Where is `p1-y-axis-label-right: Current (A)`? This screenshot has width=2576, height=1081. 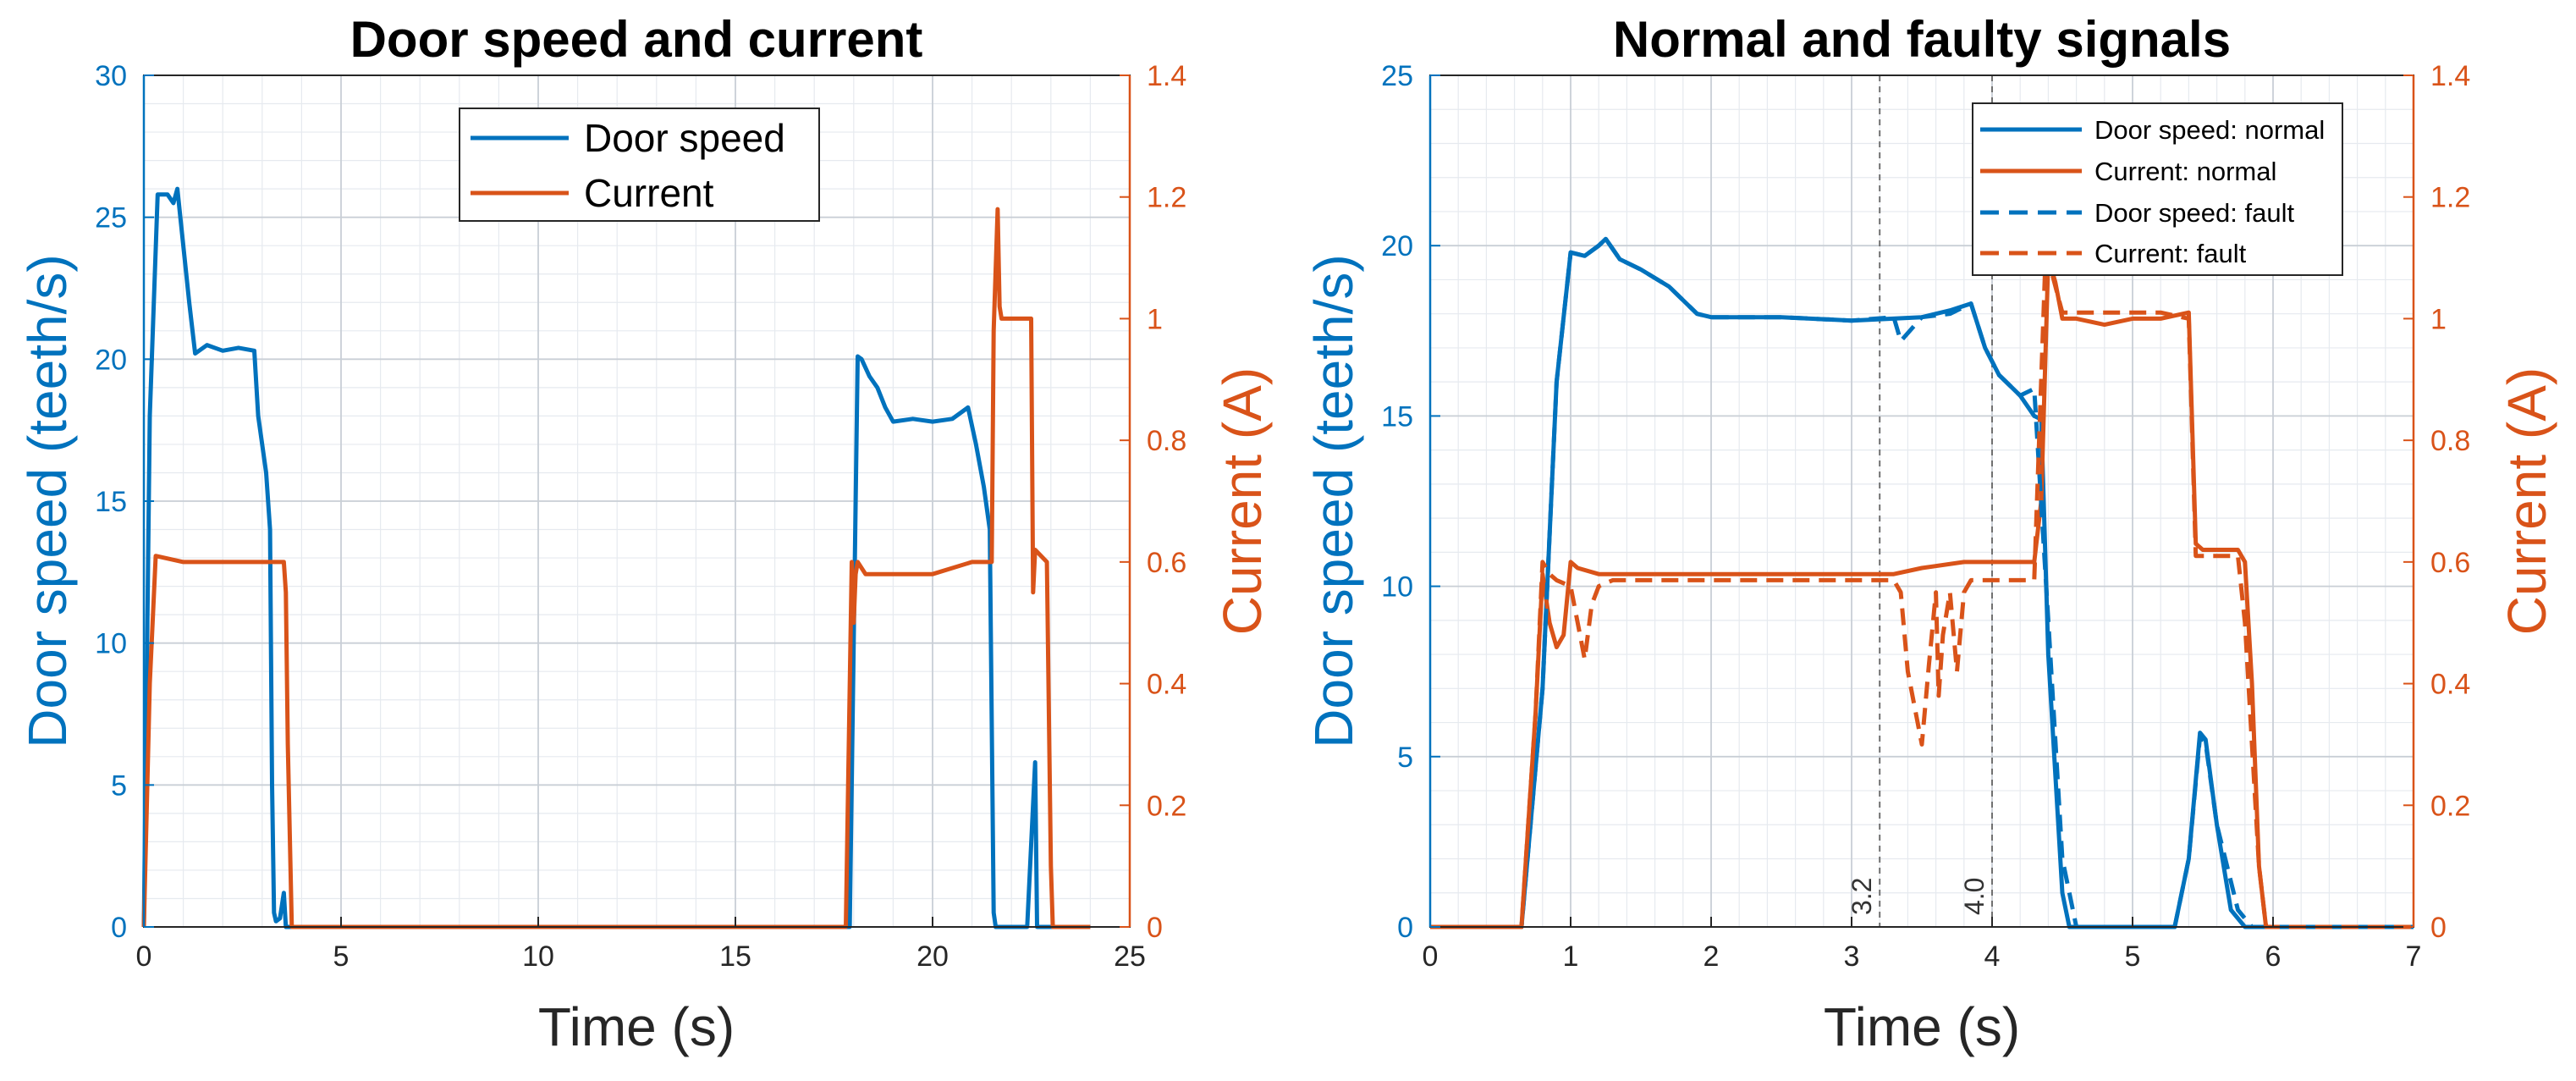 p1-y-axis-label-right: Current (A) is located at coordinates (1242, 502).